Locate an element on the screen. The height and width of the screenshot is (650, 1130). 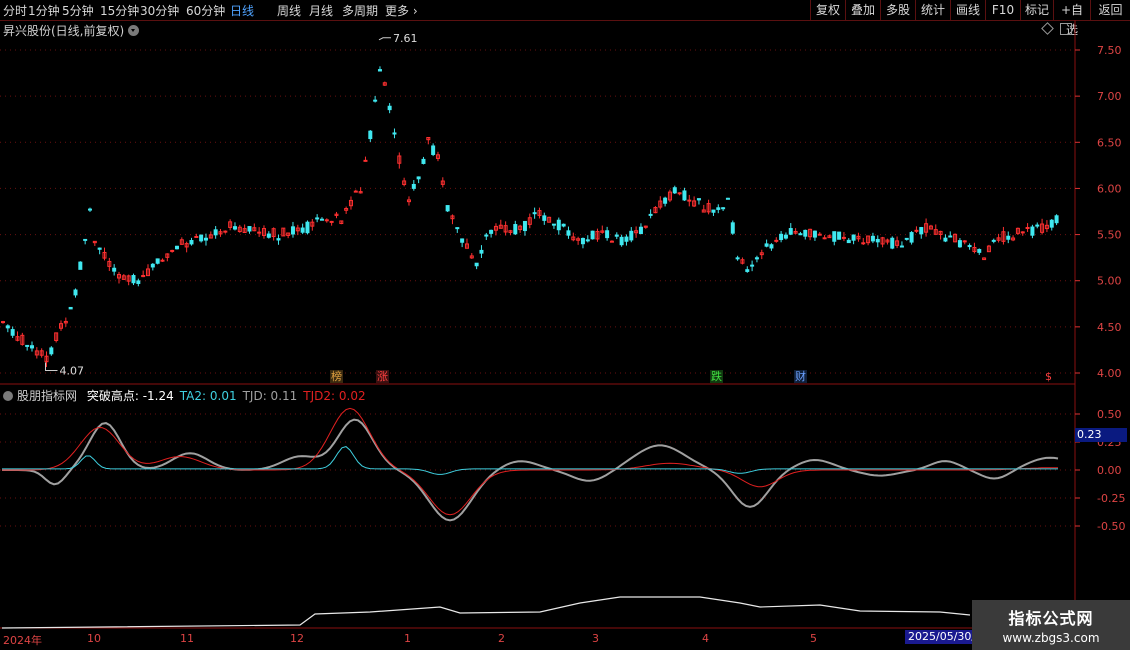
toolbar-button: 复权 is located at coordinates (827, 10).